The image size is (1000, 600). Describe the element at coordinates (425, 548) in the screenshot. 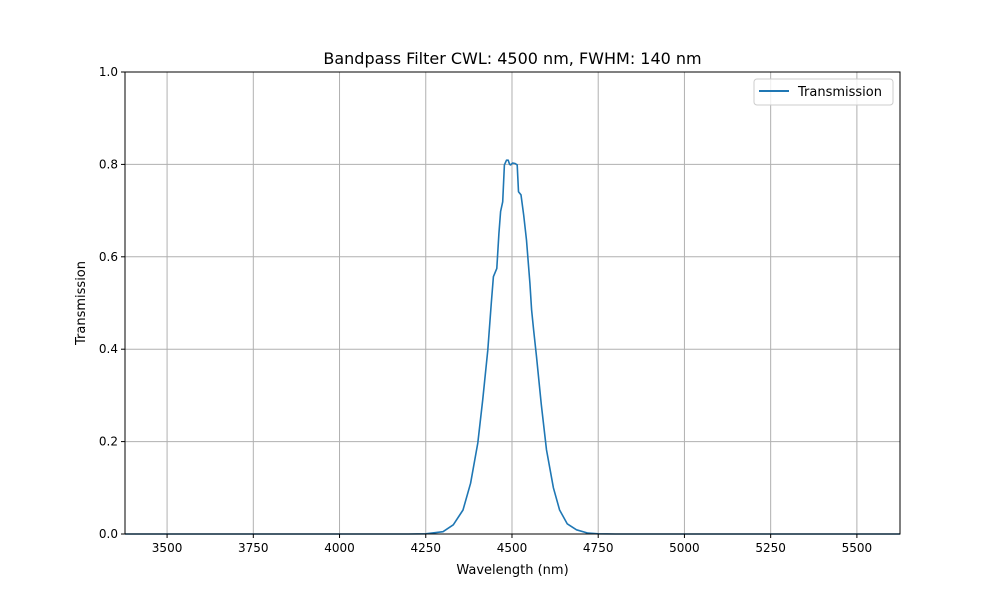

I see `x-tick-label: 4250` at that location.